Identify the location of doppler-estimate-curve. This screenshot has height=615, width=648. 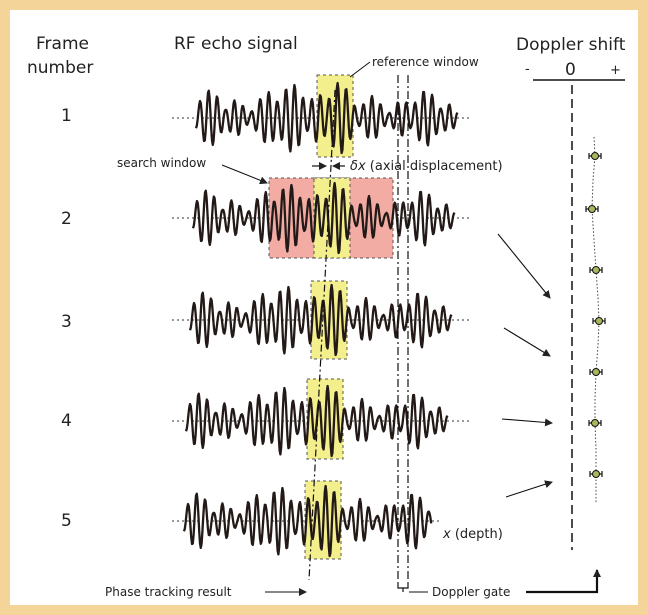
(595, 319).